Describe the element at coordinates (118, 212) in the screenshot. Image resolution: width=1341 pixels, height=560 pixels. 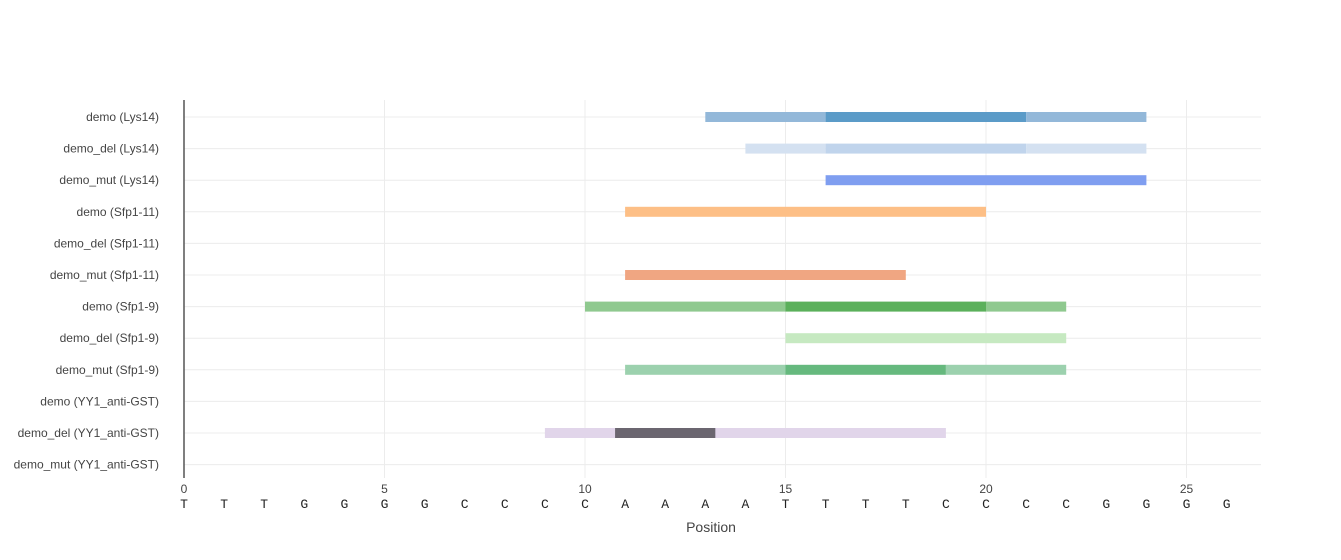
I see `row-label: demo (Sfp1-11)` at that location.